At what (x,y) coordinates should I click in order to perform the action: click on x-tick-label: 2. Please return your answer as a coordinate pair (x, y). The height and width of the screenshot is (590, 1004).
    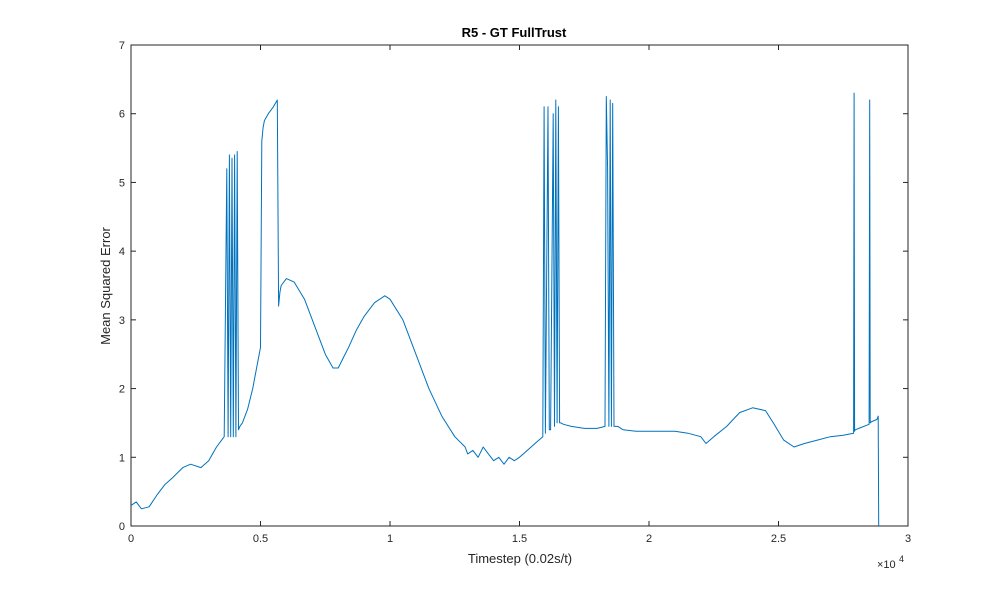
    Looking at the image, I should click on (649, 539).